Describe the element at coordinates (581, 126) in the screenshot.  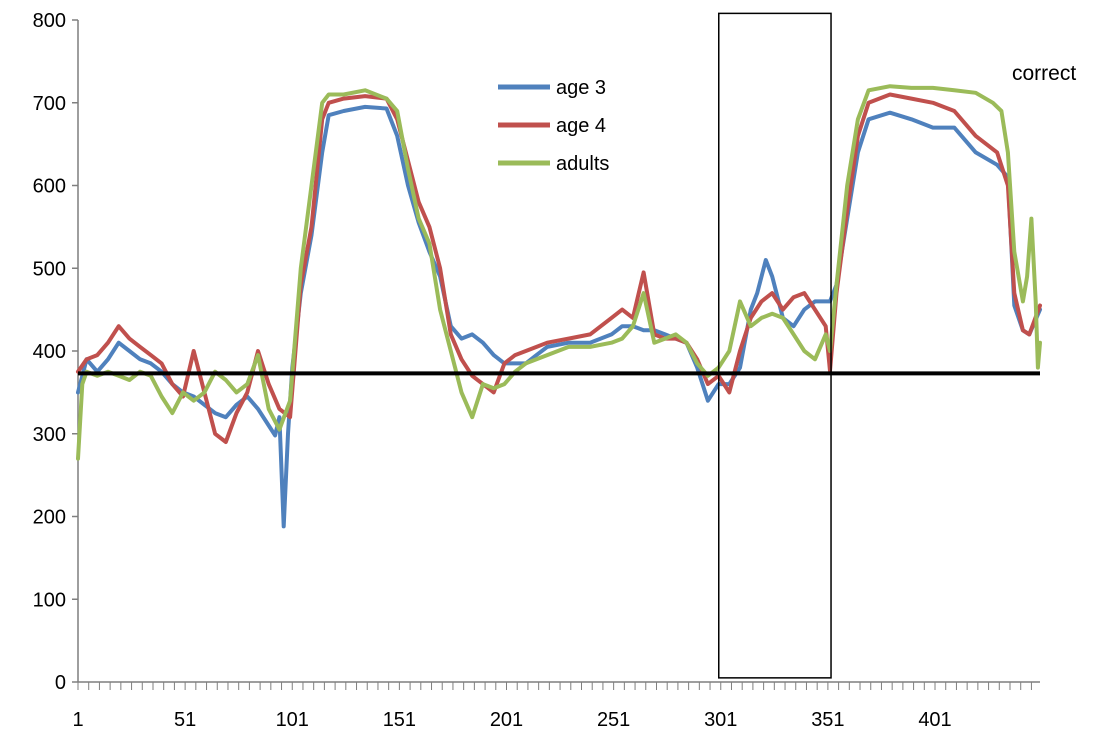
I see `legend-label-age-4: age 4` at that location.